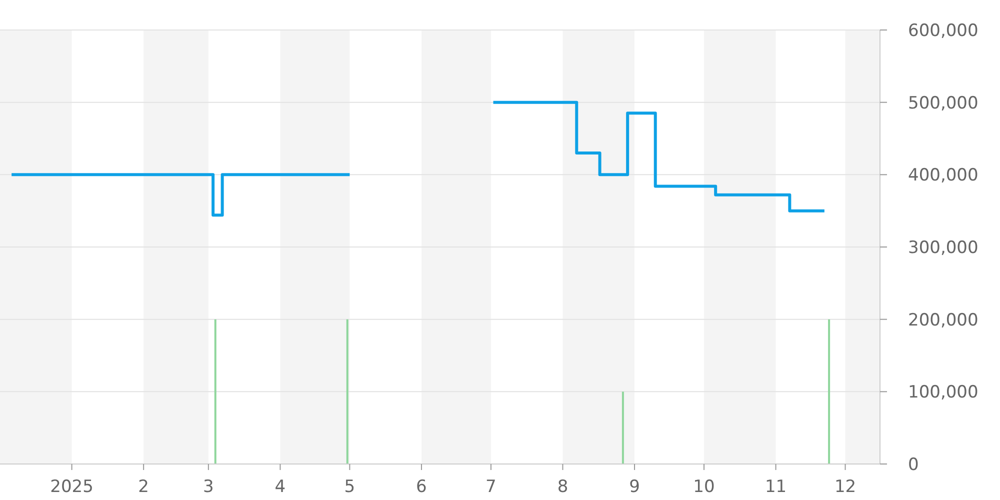 This screenshot has width=1000, height=500. I want to click on x-tick-label: 5, so click(350, 487).